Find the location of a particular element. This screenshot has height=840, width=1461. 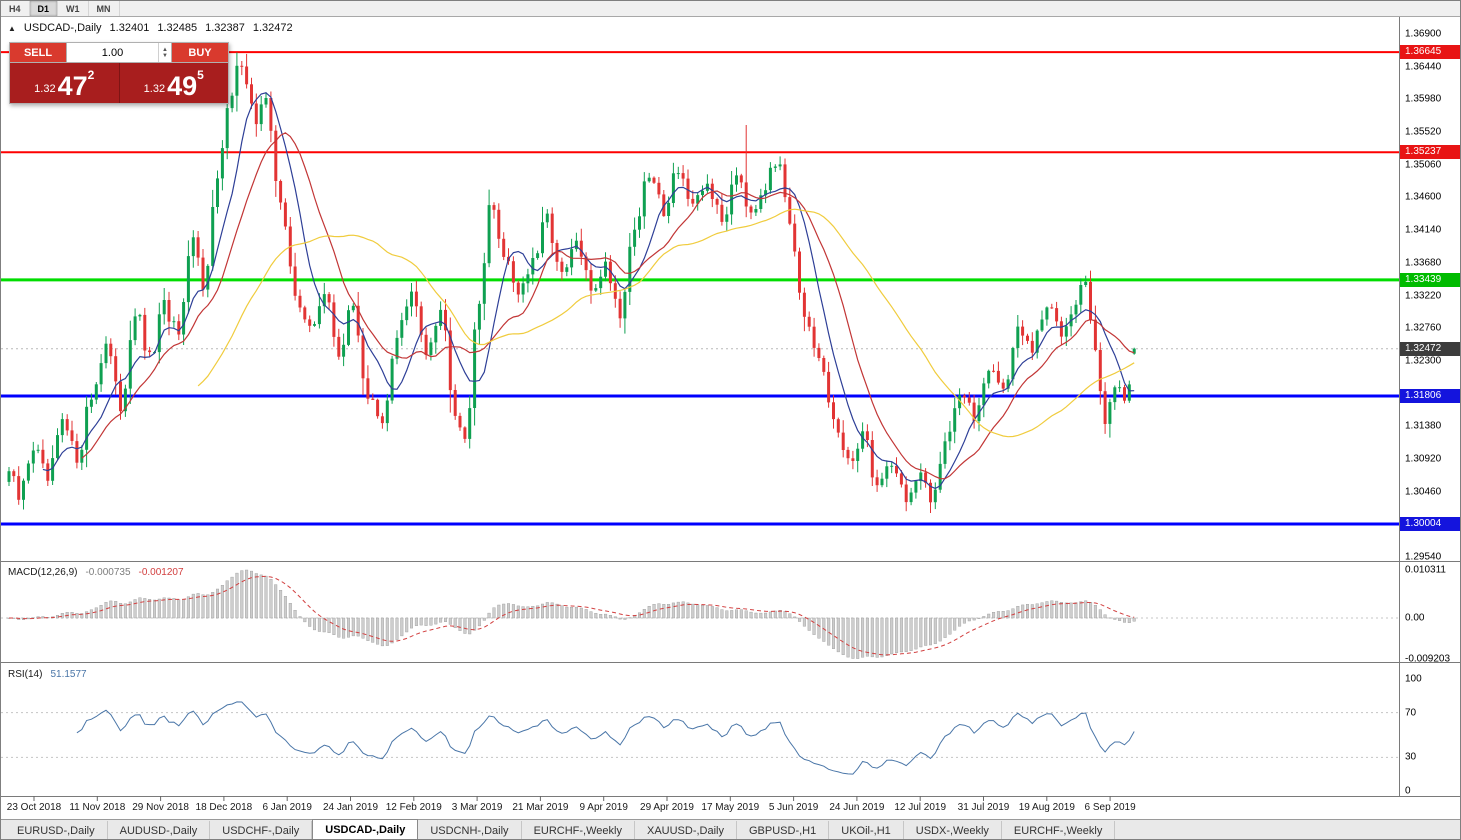

timeframe-toolbar: H4 D1 W1 MN is located at coordinates (730, 9).